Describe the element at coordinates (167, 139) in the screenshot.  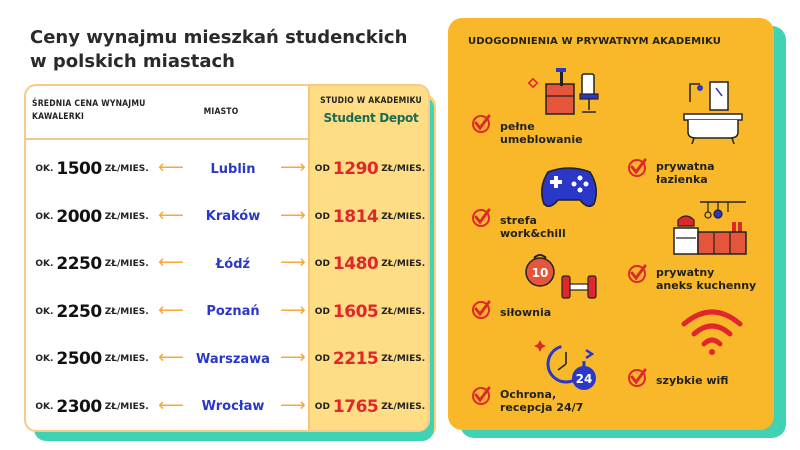
I see `header-divider` at that location.